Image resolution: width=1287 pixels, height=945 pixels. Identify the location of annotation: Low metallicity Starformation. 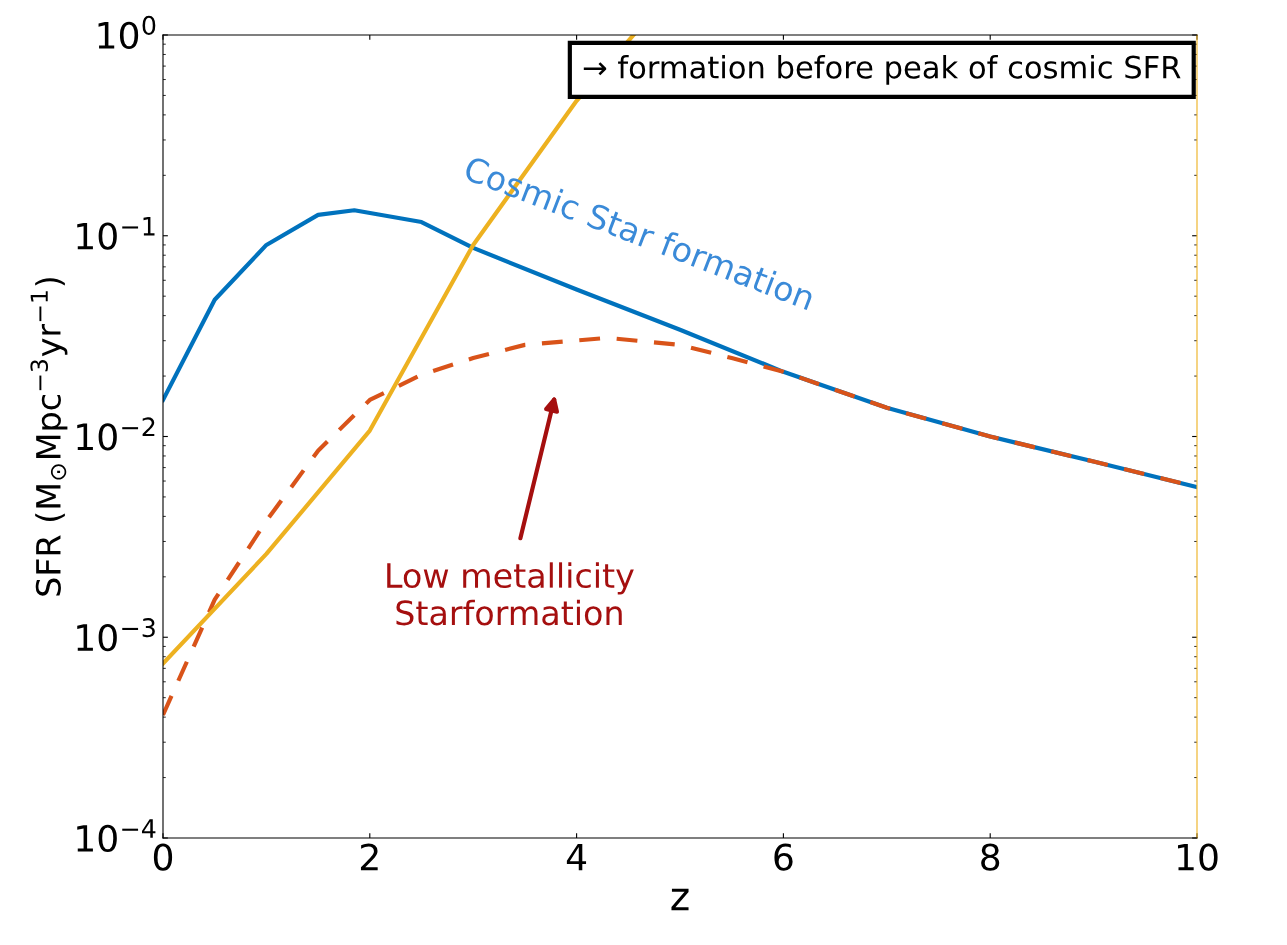
(510, 594).